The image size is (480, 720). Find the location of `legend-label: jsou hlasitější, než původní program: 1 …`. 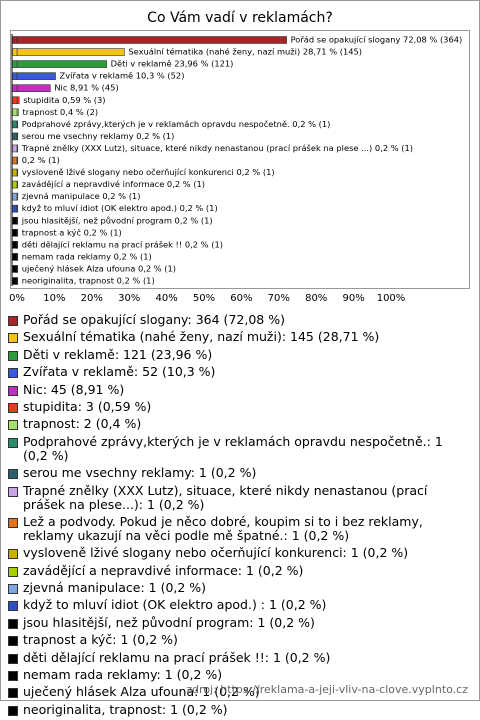

legend-label: jsou hlasitější, než původní program: 1 … is located at coordinates (169, 622).